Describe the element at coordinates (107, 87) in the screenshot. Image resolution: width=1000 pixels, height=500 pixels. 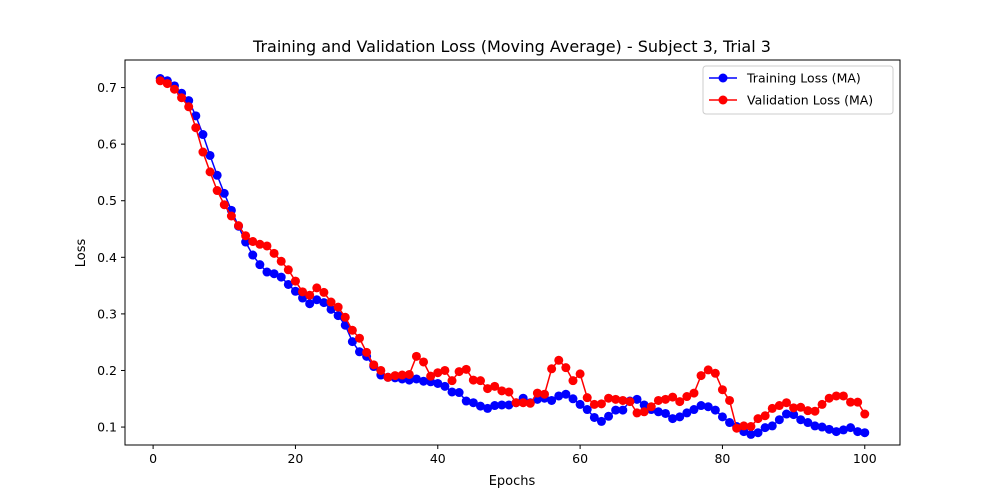
I see `y-tick-label: 0.7` at that location.